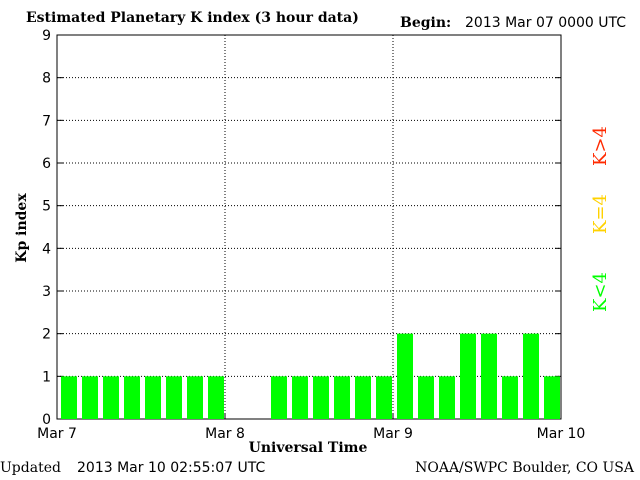 The width and height of the screenshot is (640, 480). What do you see at coordinates (46, 36) in the screenshot?
I see `y-tick-label: 9` at bounding box center [46, 36].